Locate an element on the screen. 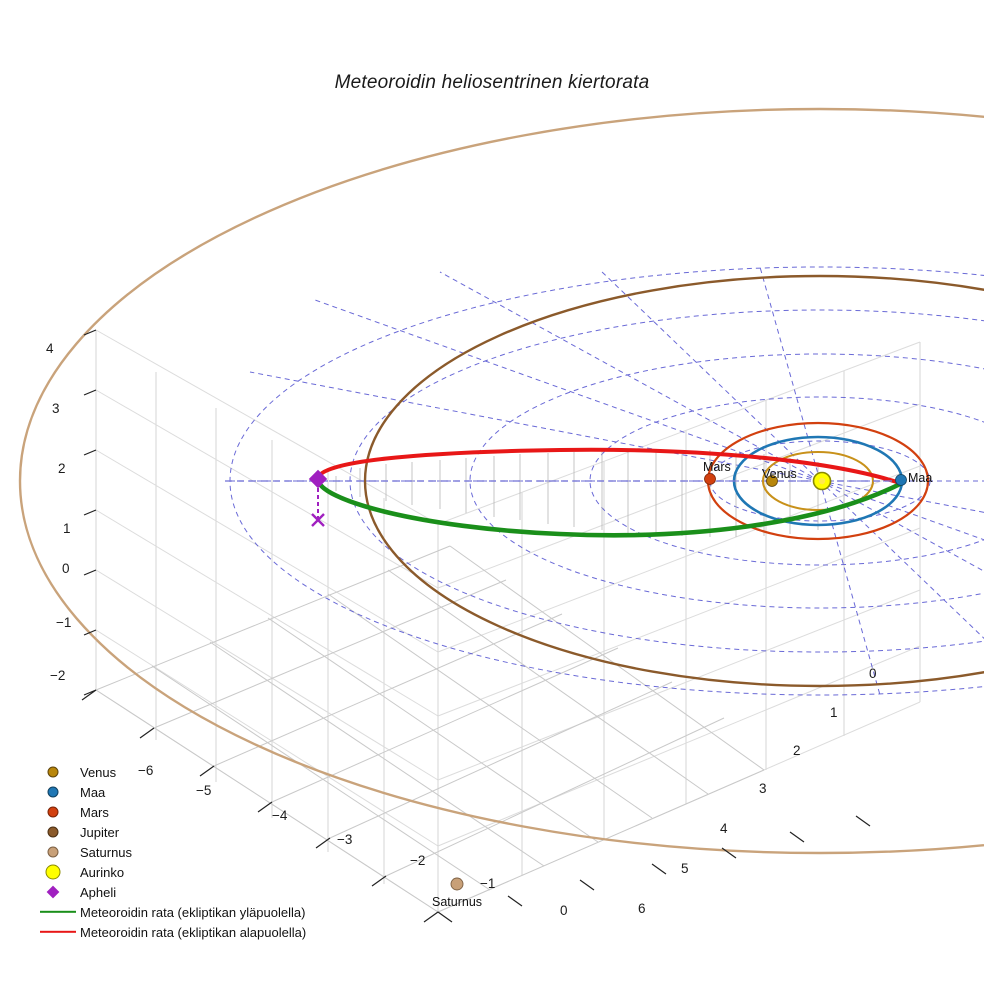  z-tick-label-4: 4 is located at coordinates (50, 348).